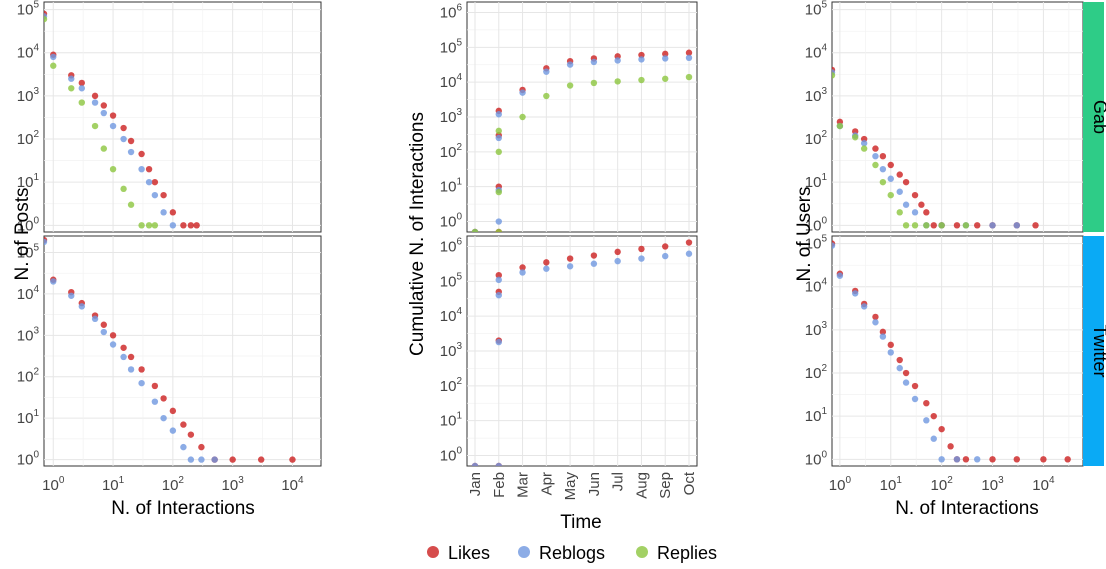 The image size is (1106, 569). What do you see at coordinates (546, 483) in the screenshot?
I see `x-tick-label: Apr` at bounding box center [546, 483].